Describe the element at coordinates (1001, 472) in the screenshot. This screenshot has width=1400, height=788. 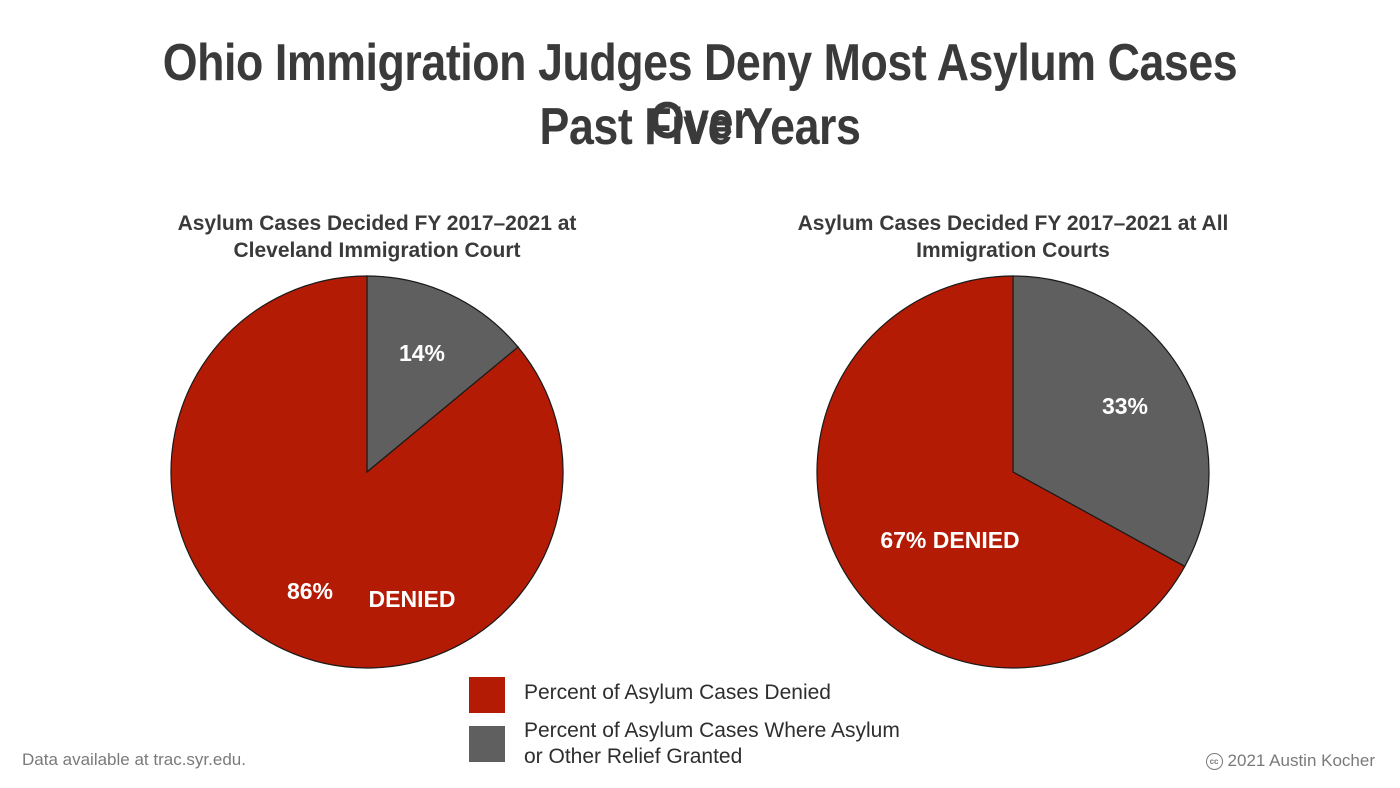
I see `pie-slice-all-courts-denied` at that location.